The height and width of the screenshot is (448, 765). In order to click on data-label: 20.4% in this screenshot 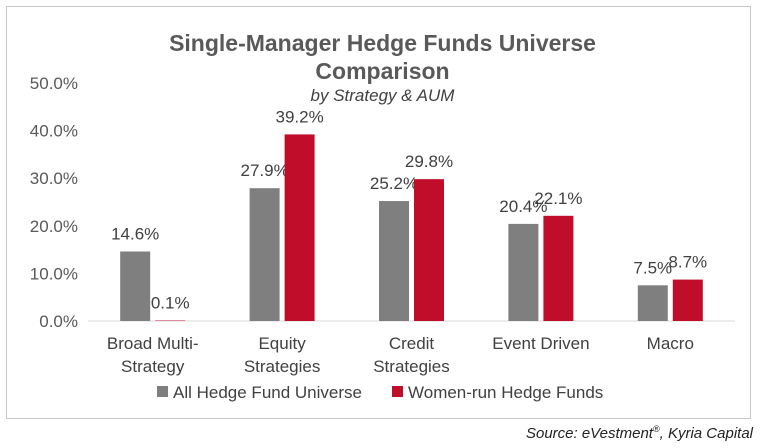, I will do `click(523, 206)`.